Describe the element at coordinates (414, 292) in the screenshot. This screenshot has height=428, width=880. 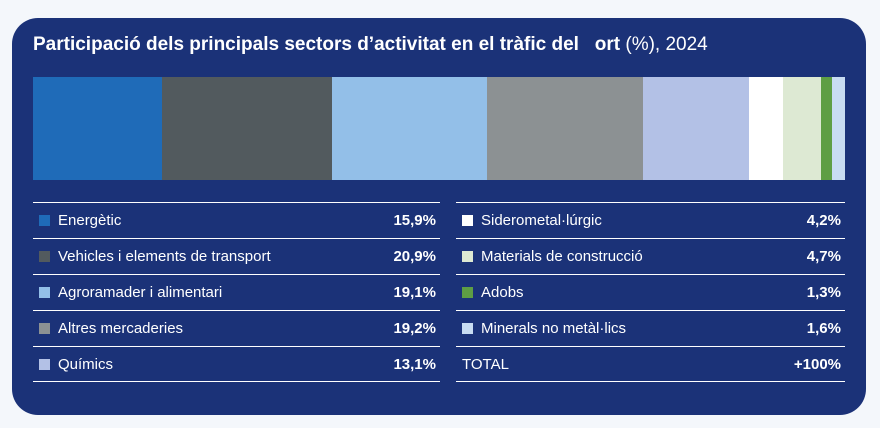
I see `value-label: 19,1%` at that location.